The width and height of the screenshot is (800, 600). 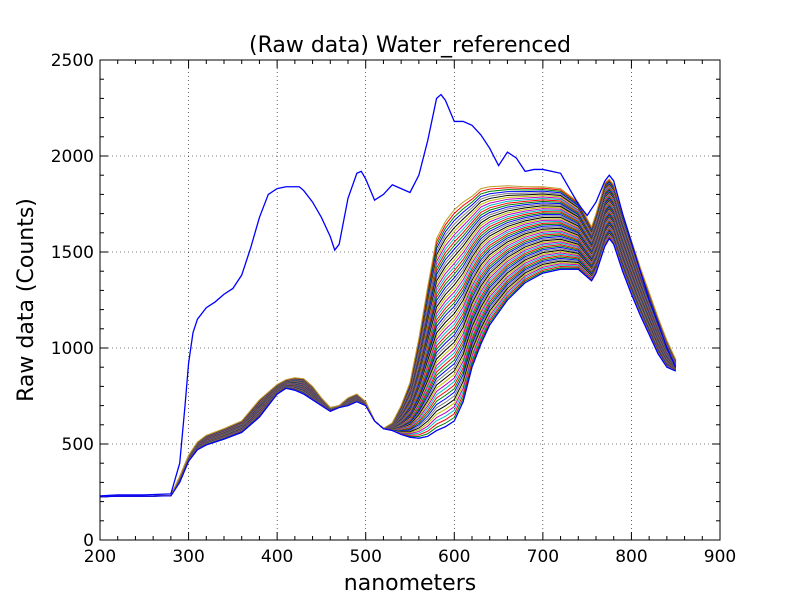 I want to click on x-tick-label: 700, so click(x=543, y=557).